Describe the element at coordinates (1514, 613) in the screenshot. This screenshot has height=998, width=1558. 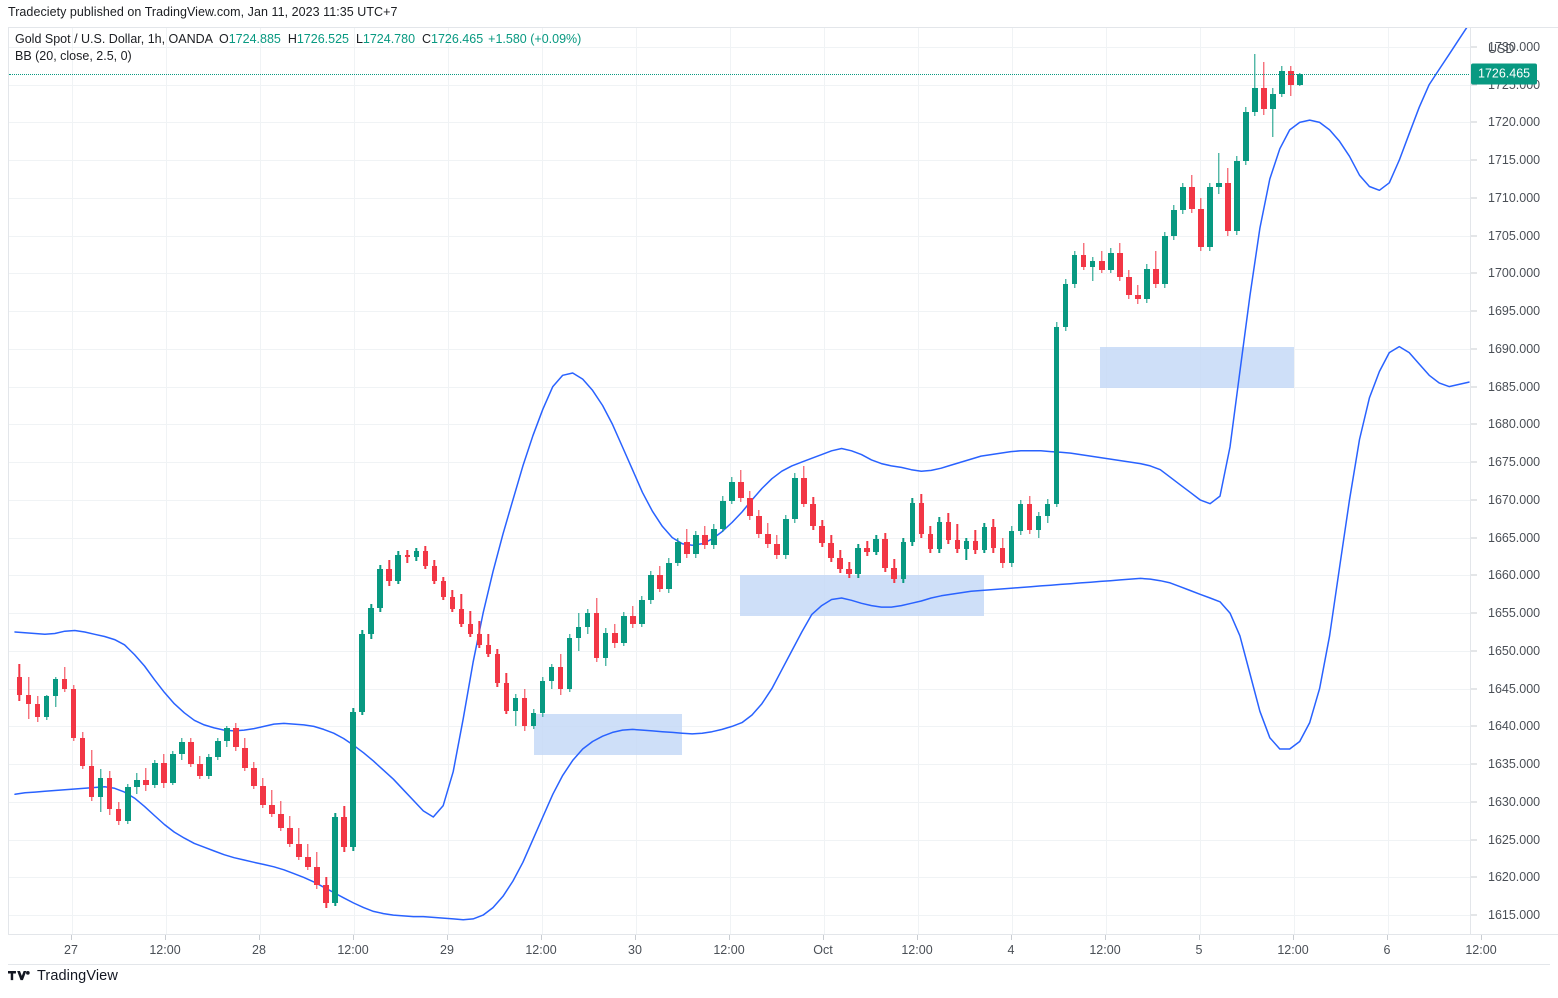
I see `price-axis-label: 1655.000` at that location.